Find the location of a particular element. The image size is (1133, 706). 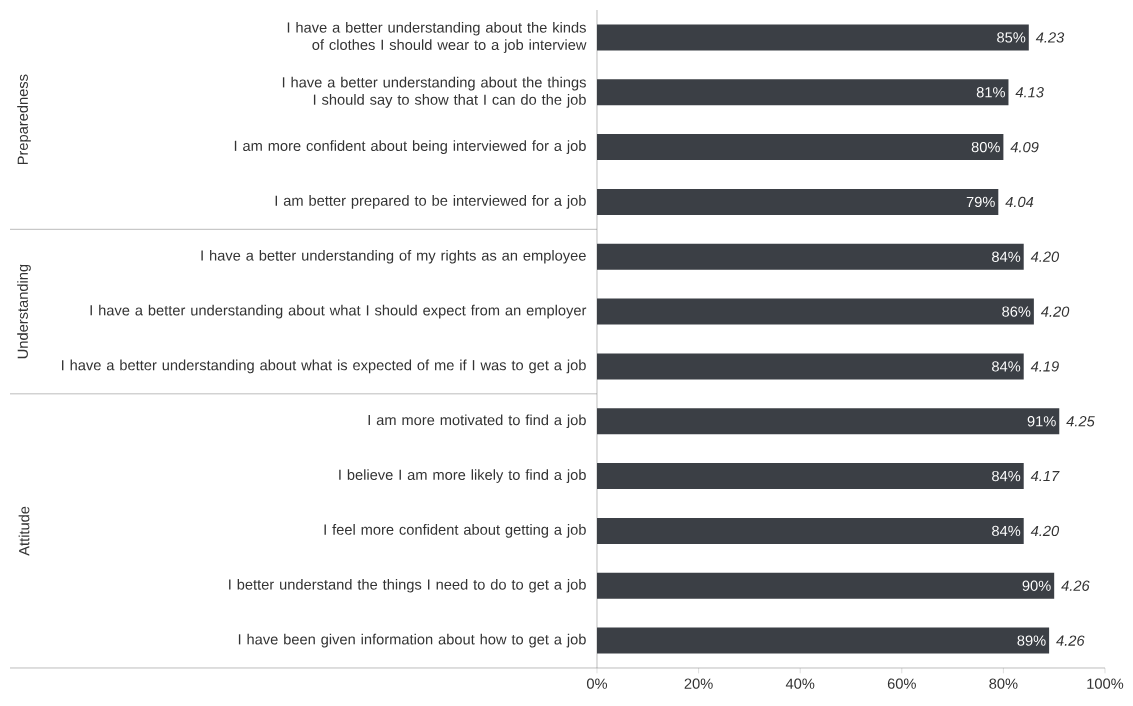

y-tick-label: I believe I am more likely to find a job is located at coordinates (462, 476).